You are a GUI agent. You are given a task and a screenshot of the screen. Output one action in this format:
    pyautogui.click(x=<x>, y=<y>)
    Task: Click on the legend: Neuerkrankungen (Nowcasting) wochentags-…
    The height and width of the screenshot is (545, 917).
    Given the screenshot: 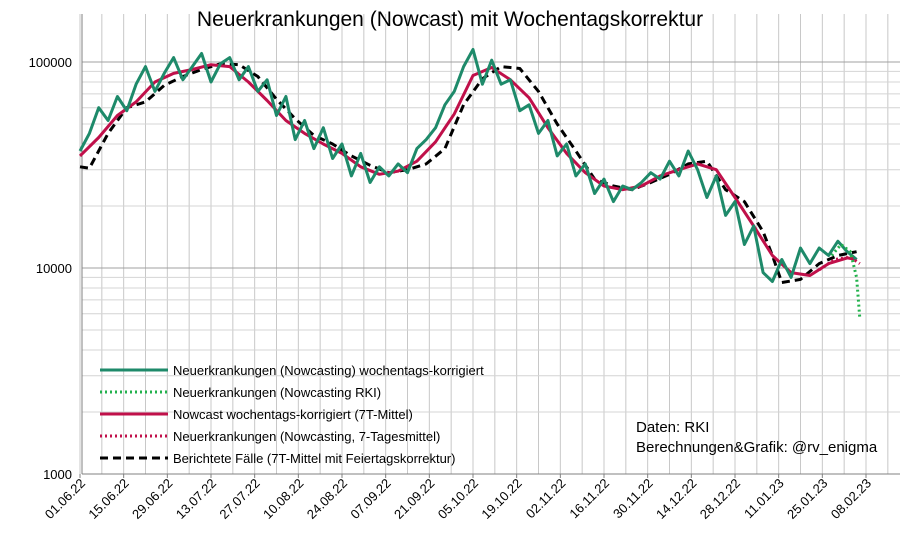 What is the action you would take?
    pyautogui.click(x=292, y=414)
    